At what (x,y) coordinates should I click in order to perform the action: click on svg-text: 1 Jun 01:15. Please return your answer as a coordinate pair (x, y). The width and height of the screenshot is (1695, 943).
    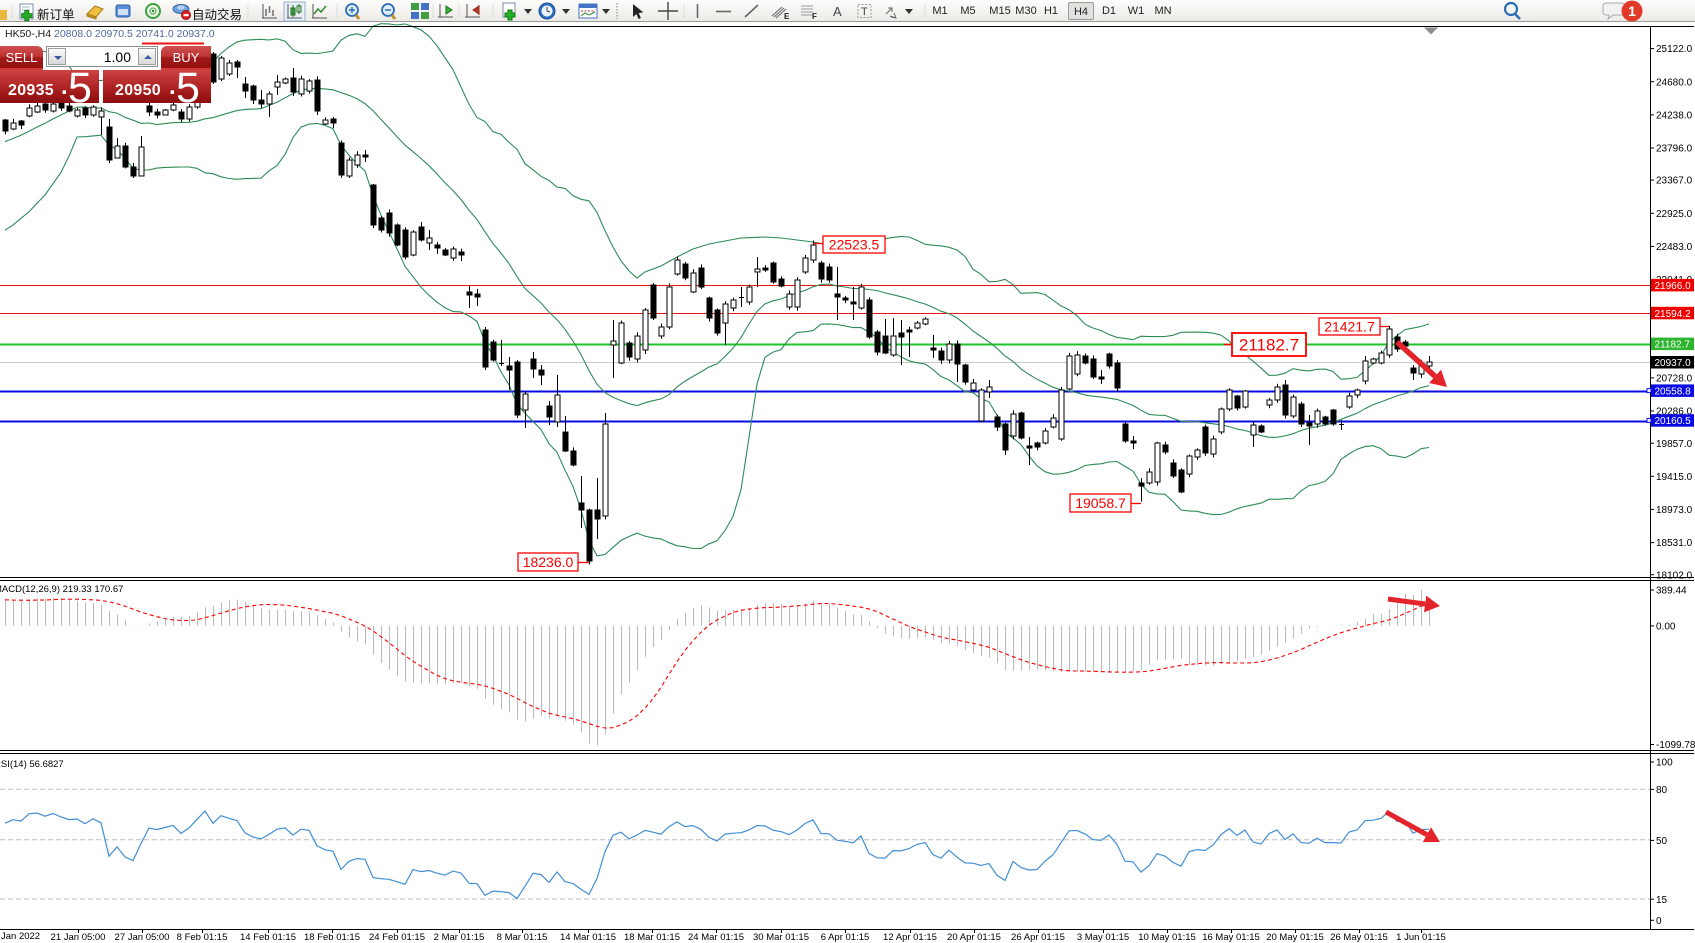
    Looking at the image, I should click on (1421, 937).